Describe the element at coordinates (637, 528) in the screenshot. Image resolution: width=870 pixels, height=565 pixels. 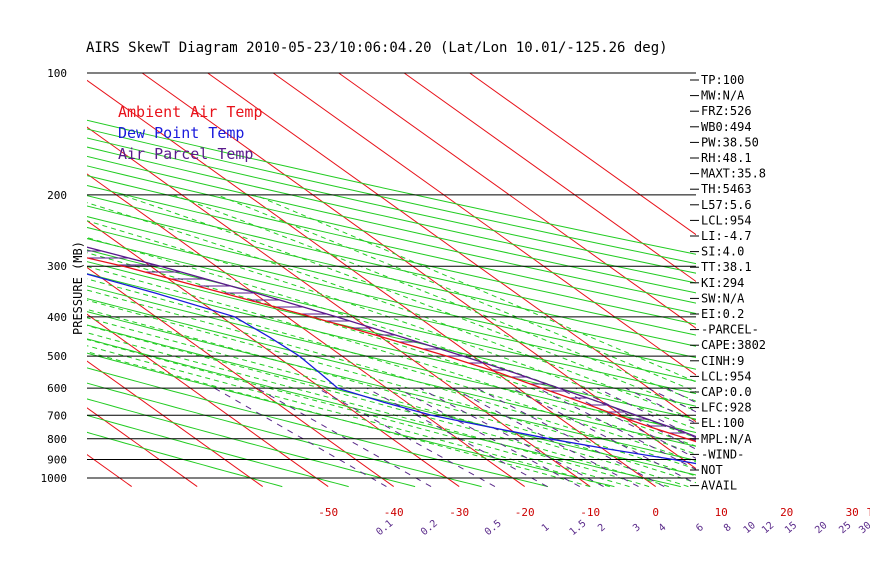
I see `mixing-ratio-tick: 3` at that location.